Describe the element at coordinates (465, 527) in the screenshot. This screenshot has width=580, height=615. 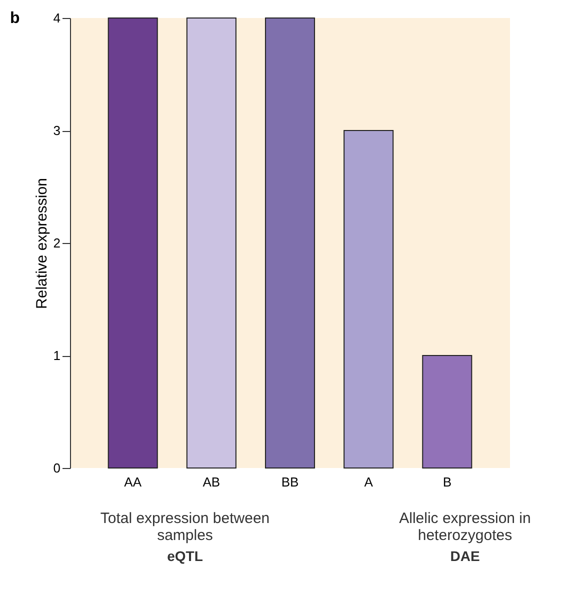
I see `text: Allelic expression in heterozygotes` at that location.